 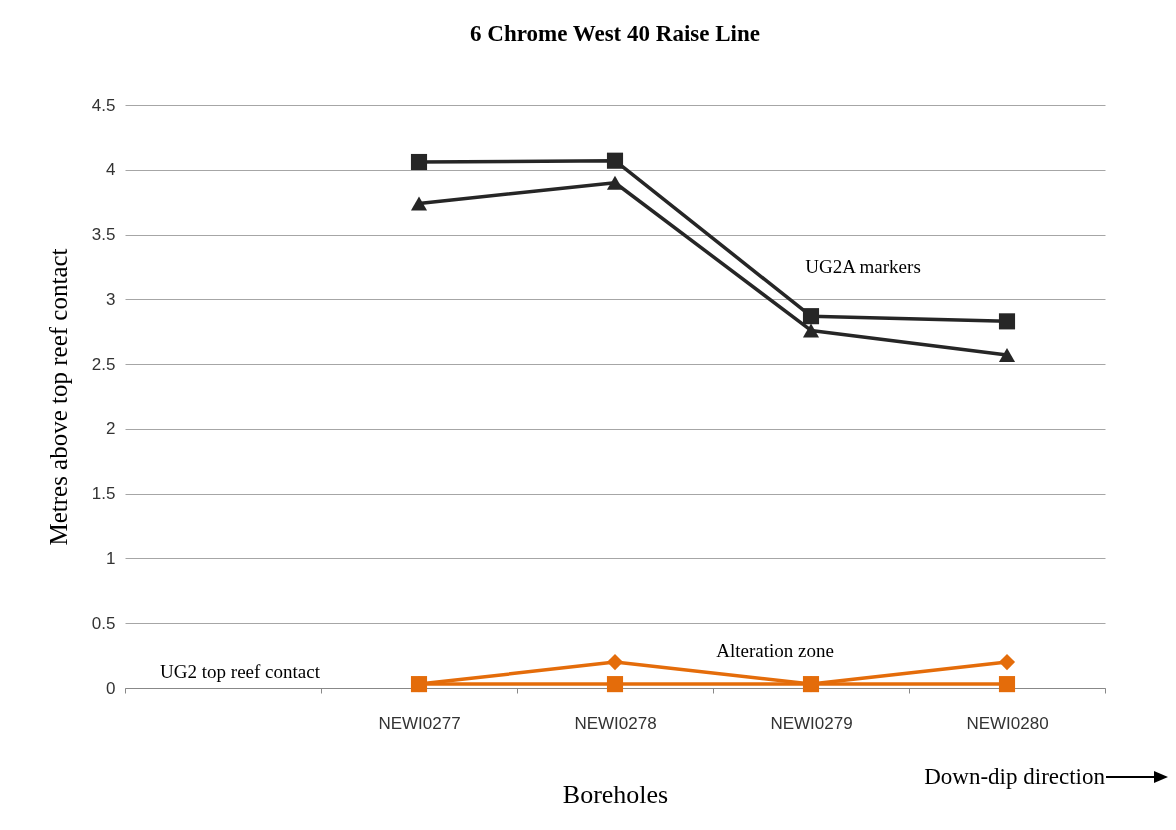 What do you see at coordinates (1007, 723) in the screenshot?
I see `x-tick-label: NEWI0280` at bounding box center [1007, 723].